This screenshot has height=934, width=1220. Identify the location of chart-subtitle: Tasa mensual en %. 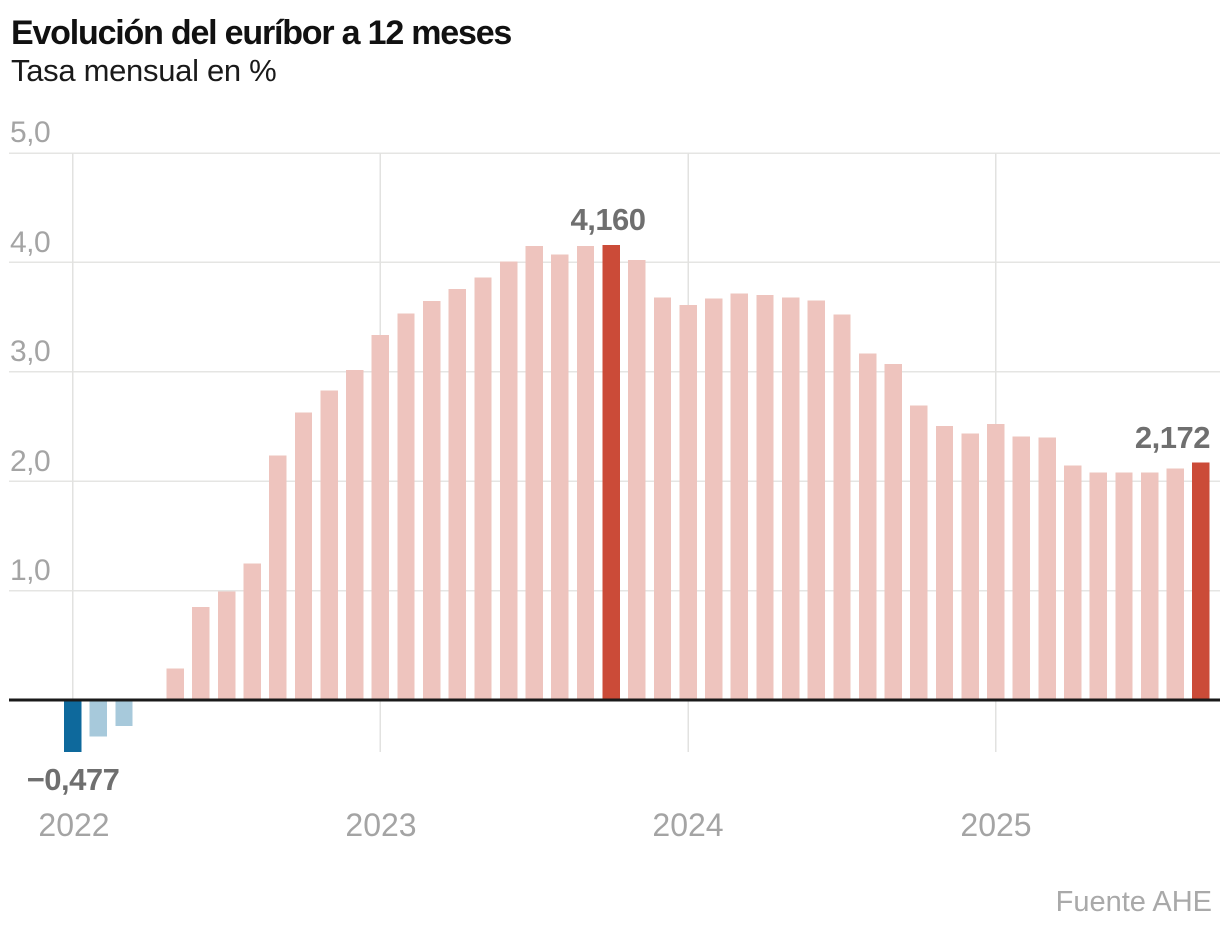
(144, 70).